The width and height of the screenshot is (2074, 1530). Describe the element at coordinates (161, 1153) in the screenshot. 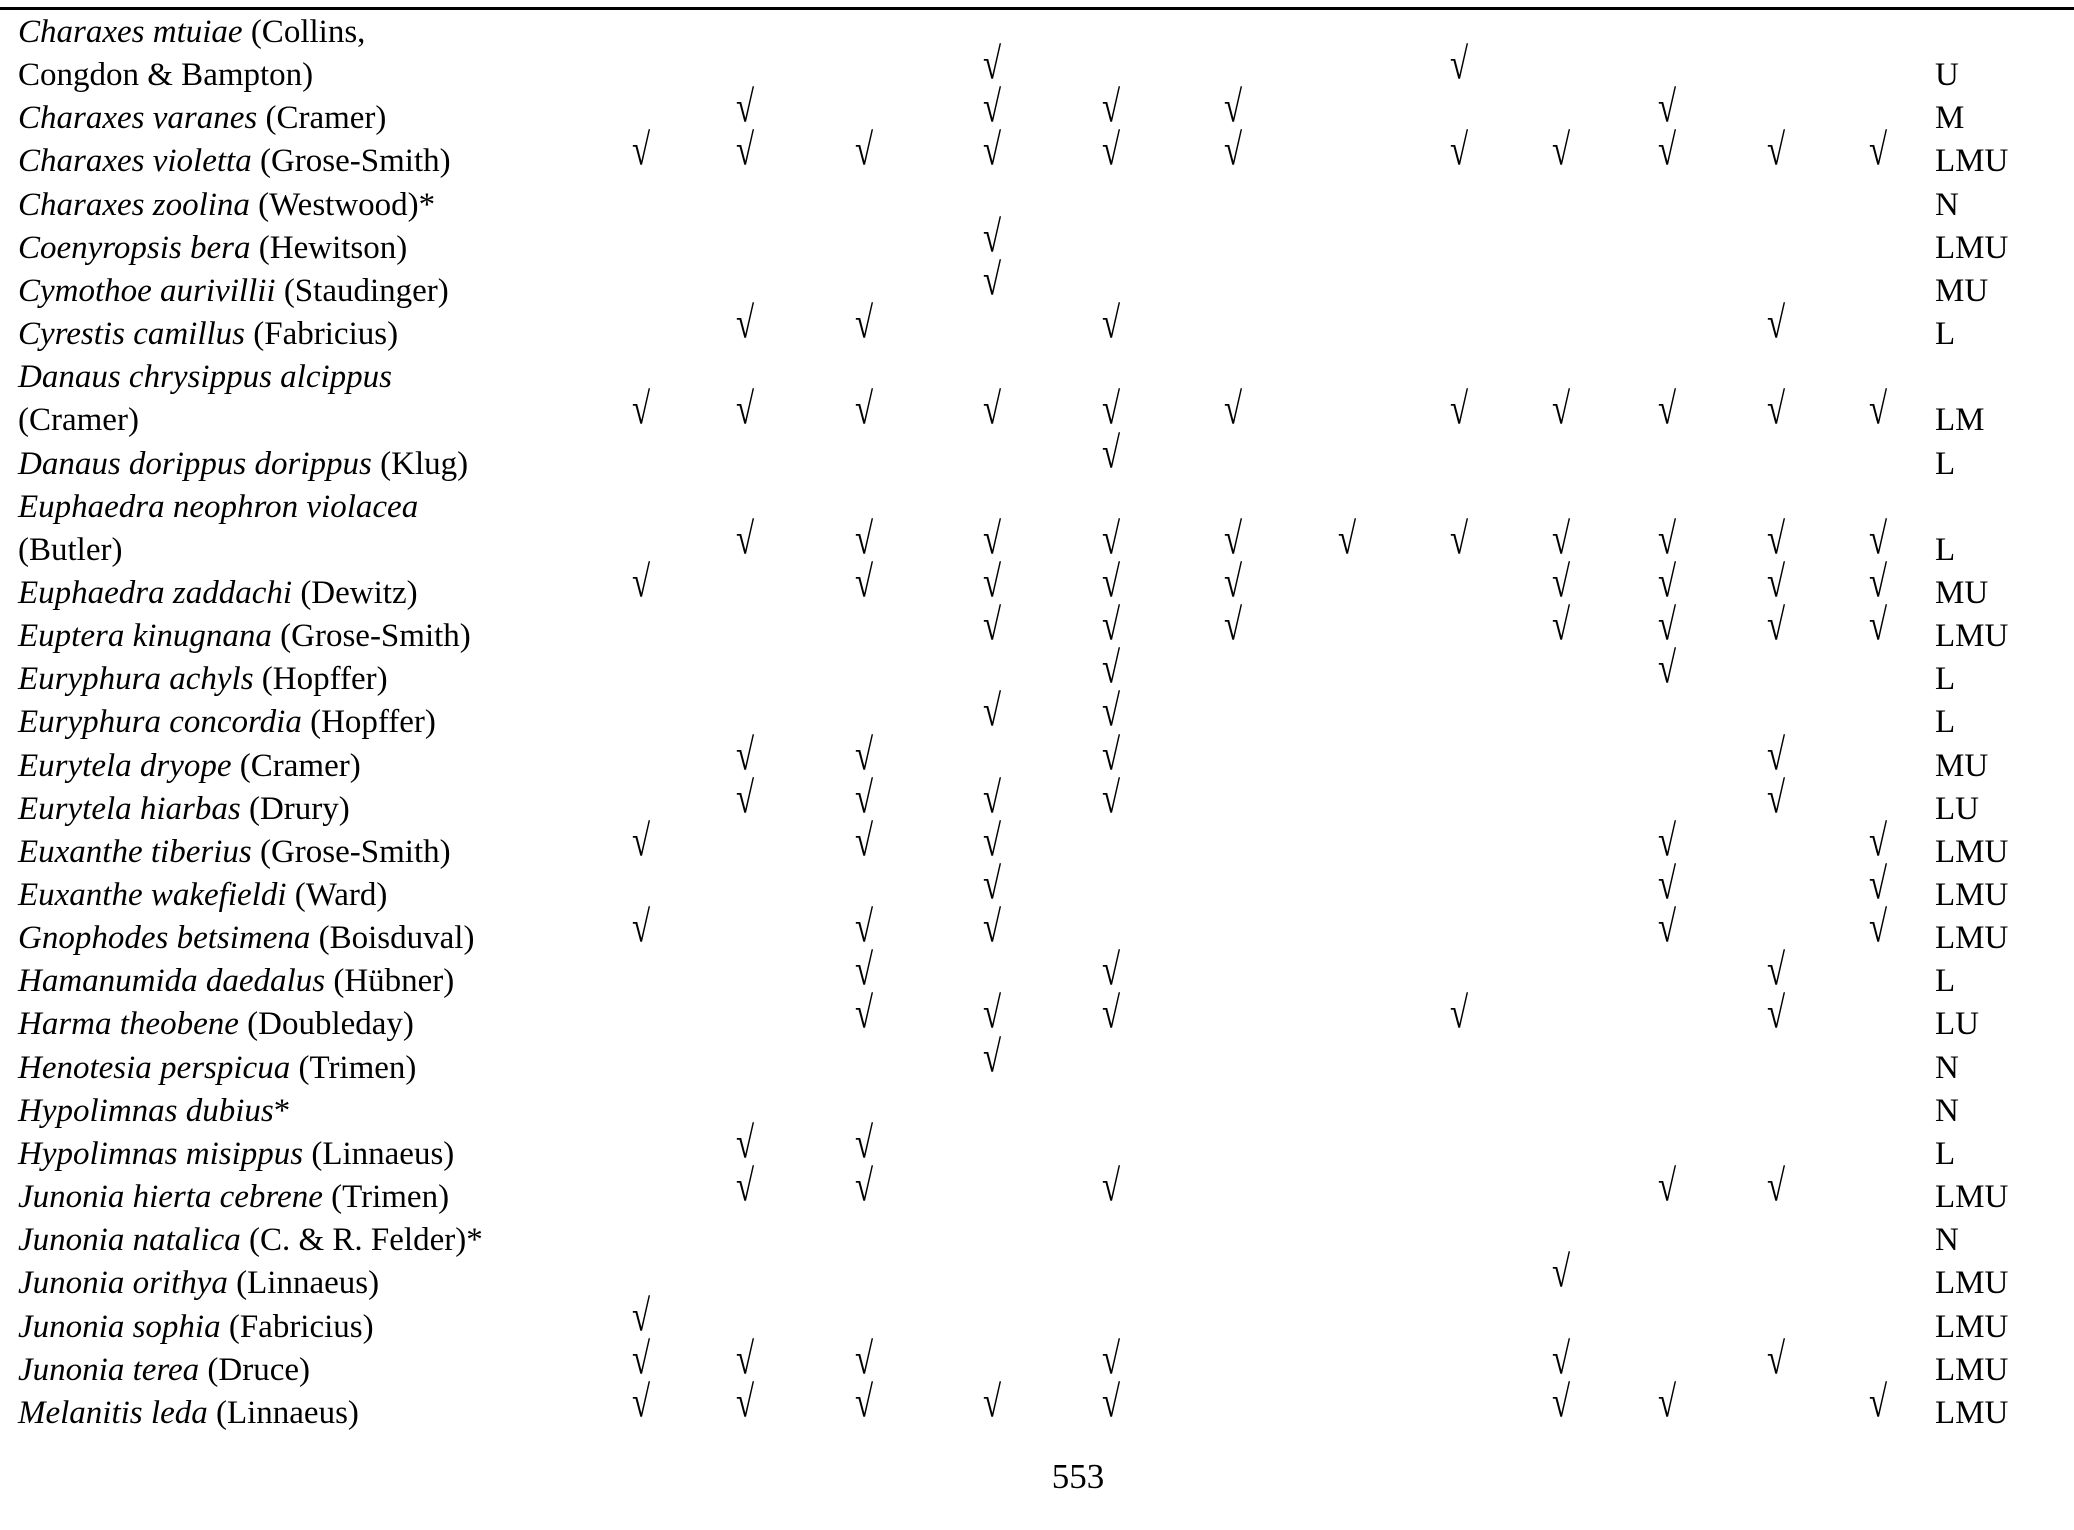

I see `species-binomial: Hypolimnas misippus` at that location.